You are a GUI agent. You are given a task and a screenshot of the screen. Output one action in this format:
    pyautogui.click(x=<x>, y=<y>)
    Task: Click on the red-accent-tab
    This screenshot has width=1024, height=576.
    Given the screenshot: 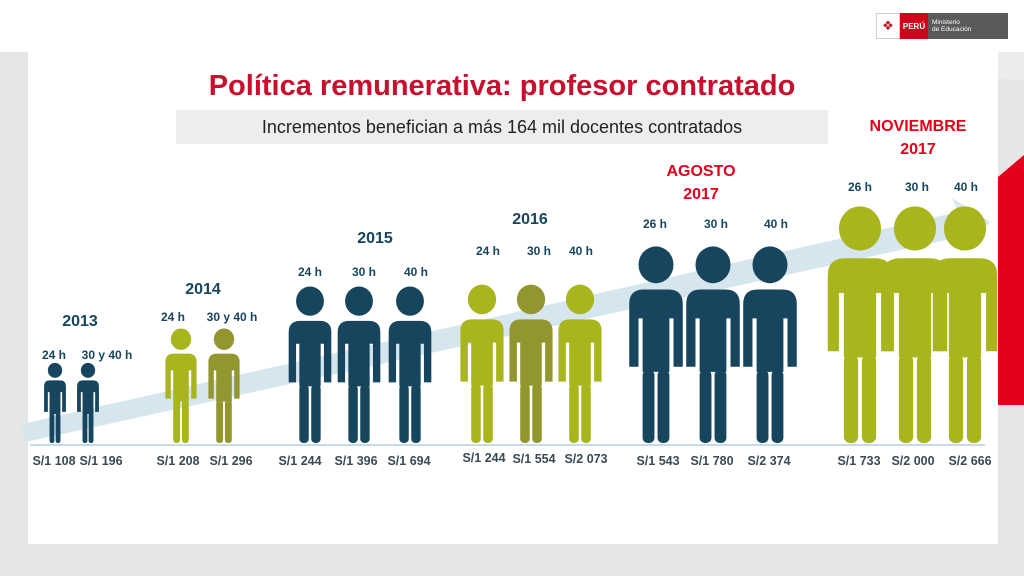 What is the action you would take?
    pyautogui.click(x=1011, y=280)
    